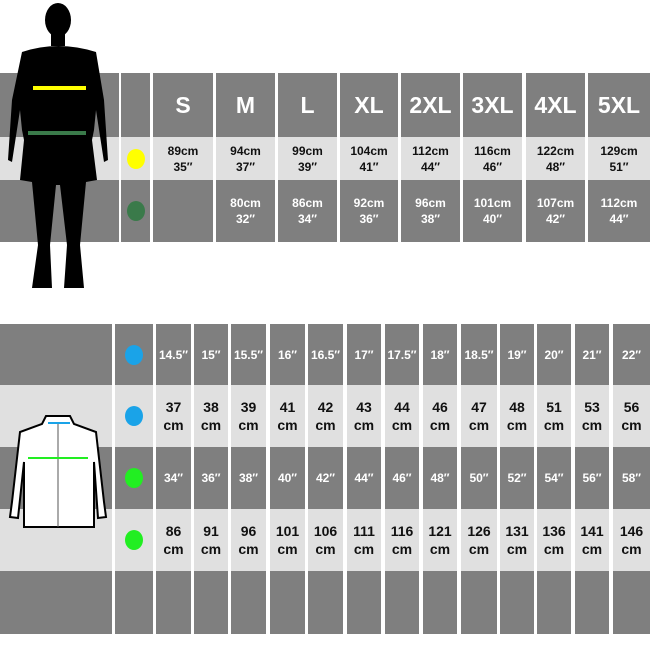 The width and height of the screenshot is (650, 650). Describe the element at coordinates (325, 531) in the screenshot. I see `size-value: 106` at that location.